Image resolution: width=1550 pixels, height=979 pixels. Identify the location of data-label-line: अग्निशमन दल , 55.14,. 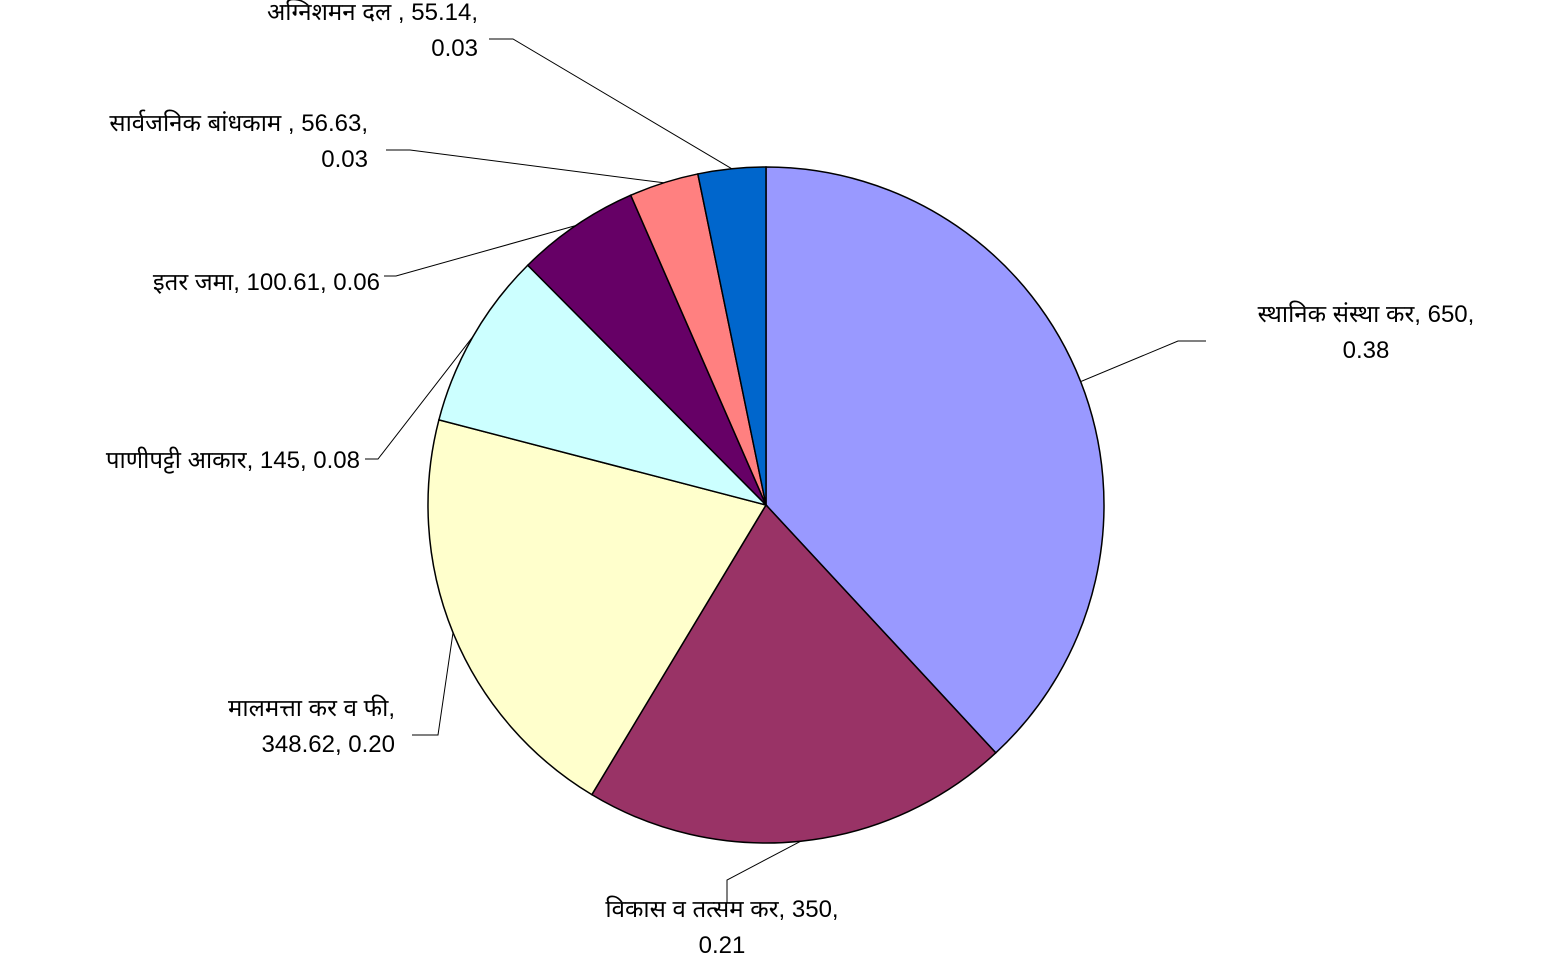
(372, 13).